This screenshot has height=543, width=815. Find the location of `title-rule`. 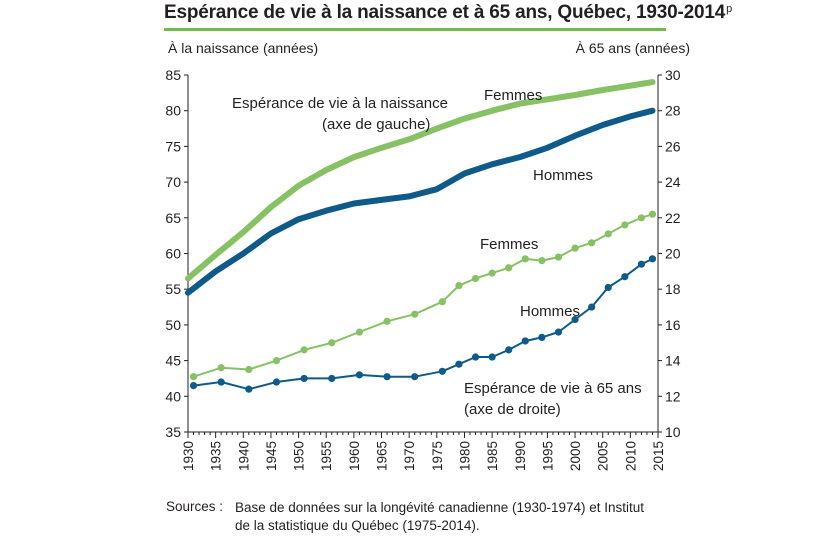

title-rule is located at coordinates (415, 29).